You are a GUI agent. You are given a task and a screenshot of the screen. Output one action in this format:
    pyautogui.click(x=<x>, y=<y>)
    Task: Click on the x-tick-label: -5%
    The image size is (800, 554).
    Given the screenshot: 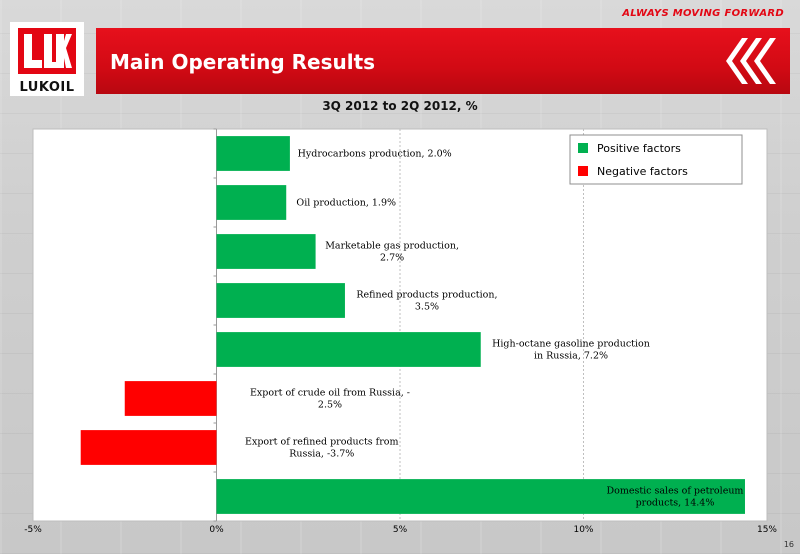 What is the action you would take?
    pyautogui.click(x=33, y=530)
    